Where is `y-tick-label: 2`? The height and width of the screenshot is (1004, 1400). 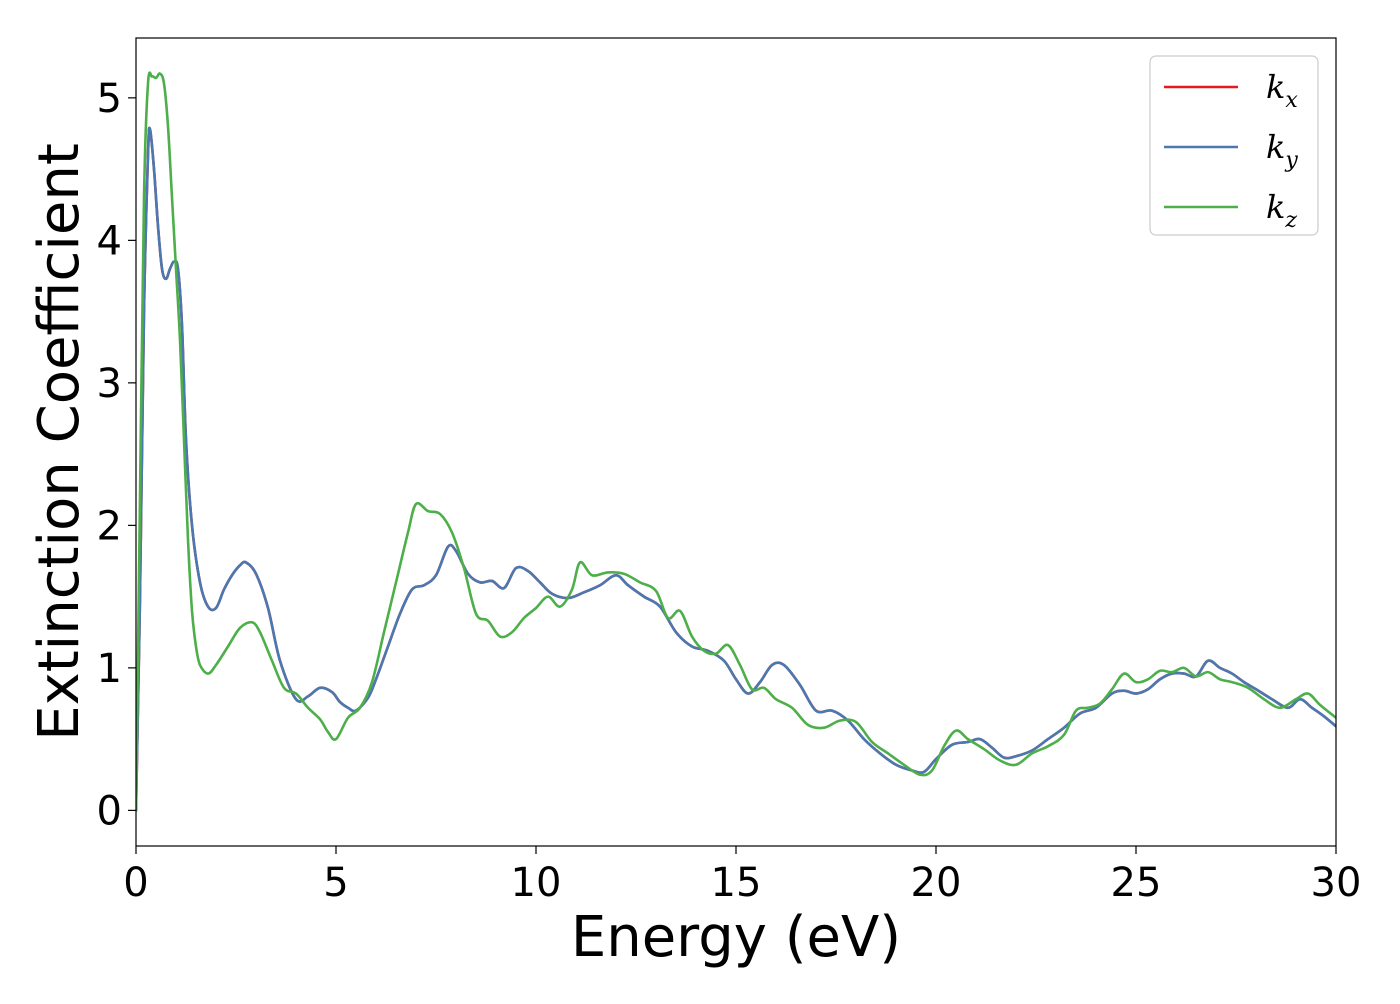
y-tick-label: 2 is located at coordinates (109, 526).